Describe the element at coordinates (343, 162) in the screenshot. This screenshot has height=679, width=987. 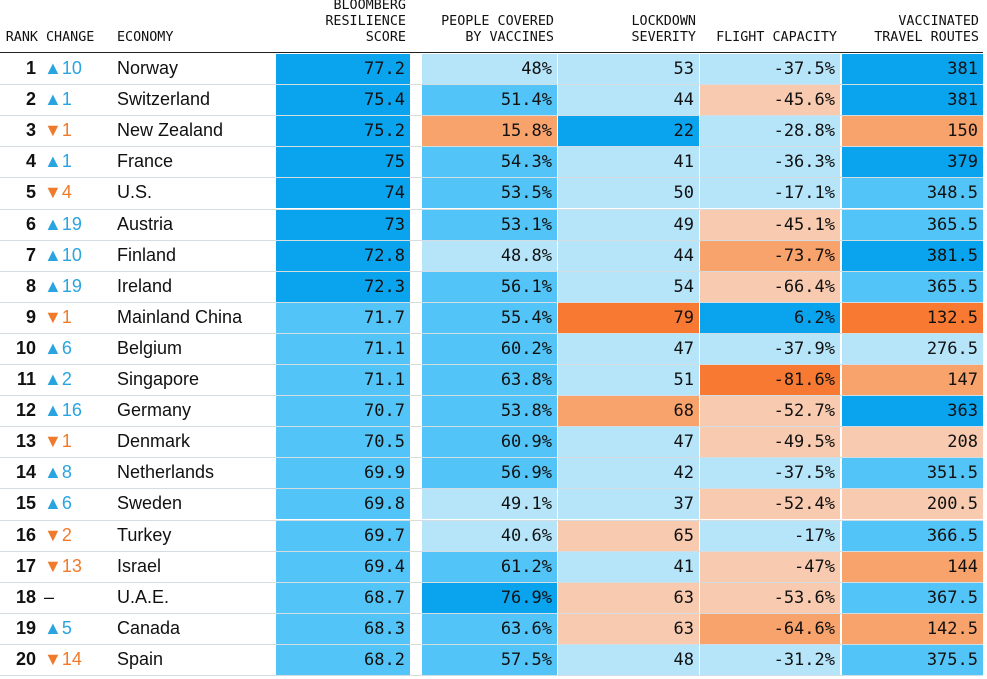
I see `cell-resilience-score: 75` at that location.